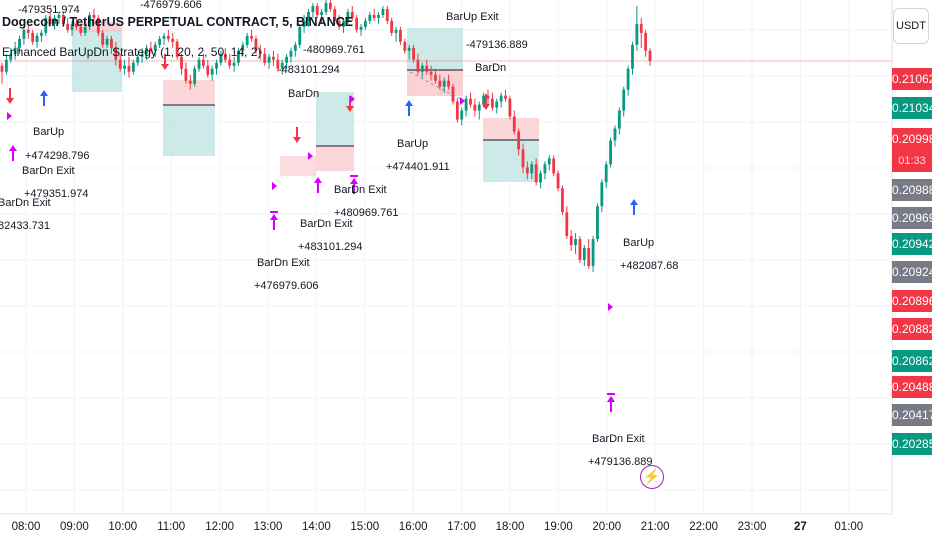 This screenshot has height=550, width=932. What do you see at coordinates (418, 167) in the screenshot?
I see `trade-label: +474401.911` at bounding box center [418, 167].